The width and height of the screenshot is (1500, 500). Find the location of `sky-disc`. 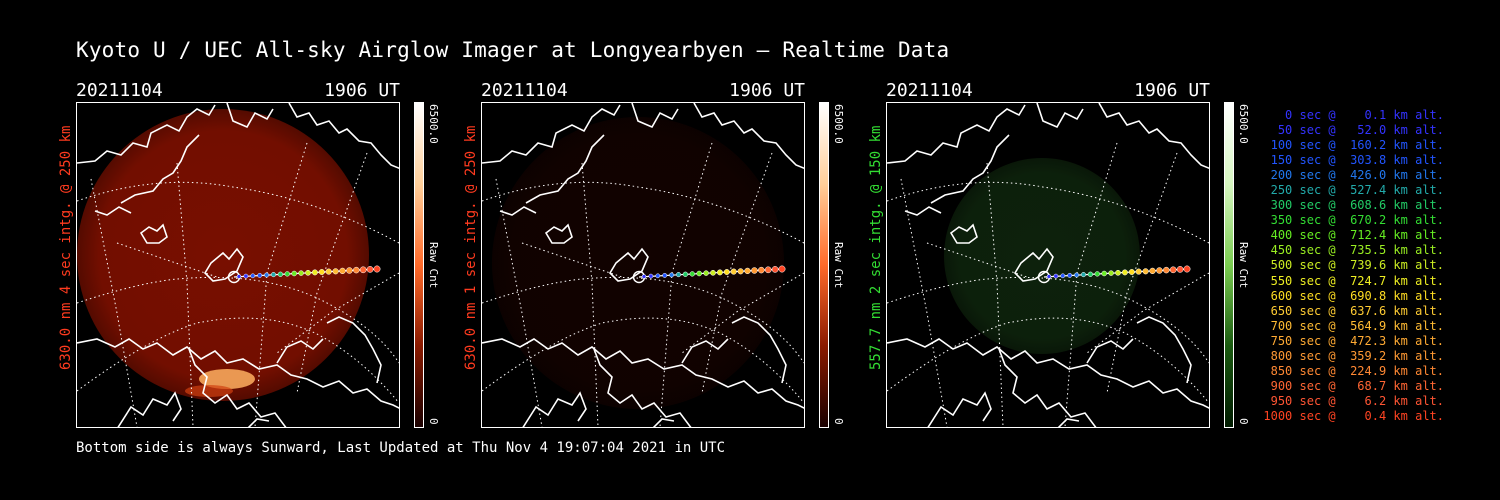

sky-disc is located at coordinates (638, 263).